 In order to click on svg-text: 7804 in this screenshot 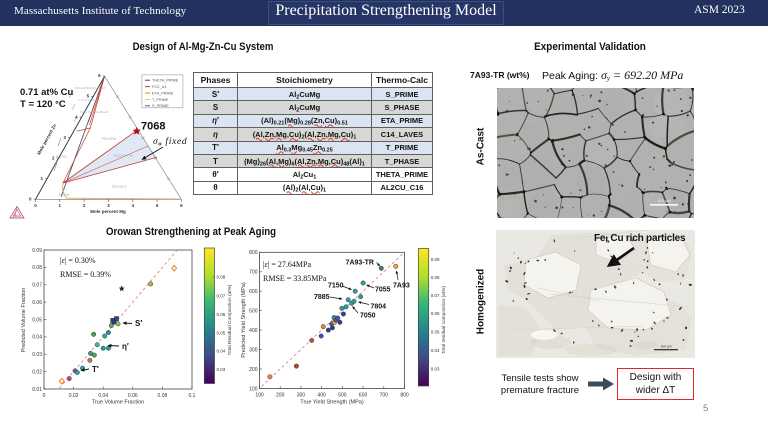, I will do `click(379, 307)`.